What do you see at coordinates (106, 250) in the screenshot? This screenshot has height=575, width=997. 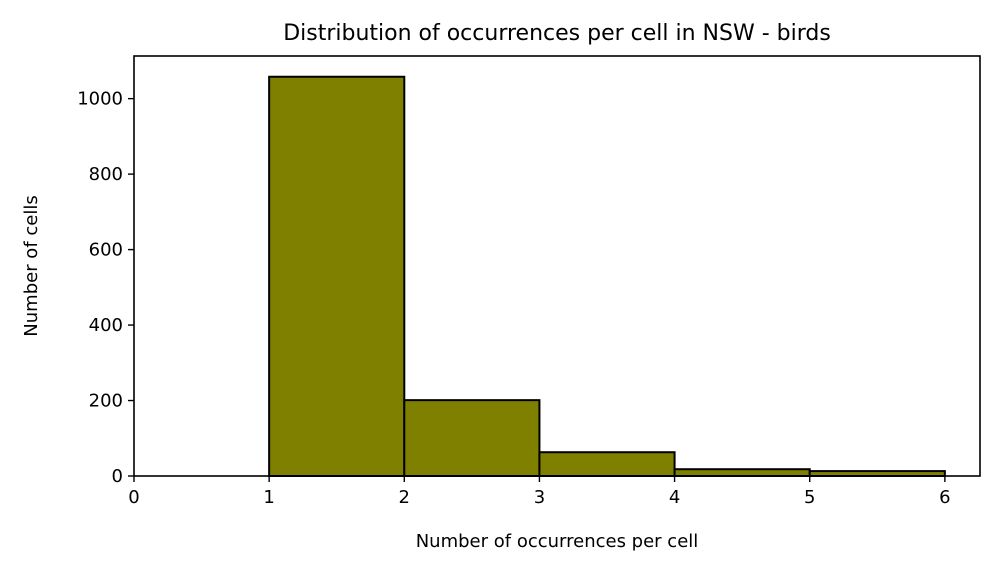 I see `y-tick-label: 600` at bounding box center [106, 250].